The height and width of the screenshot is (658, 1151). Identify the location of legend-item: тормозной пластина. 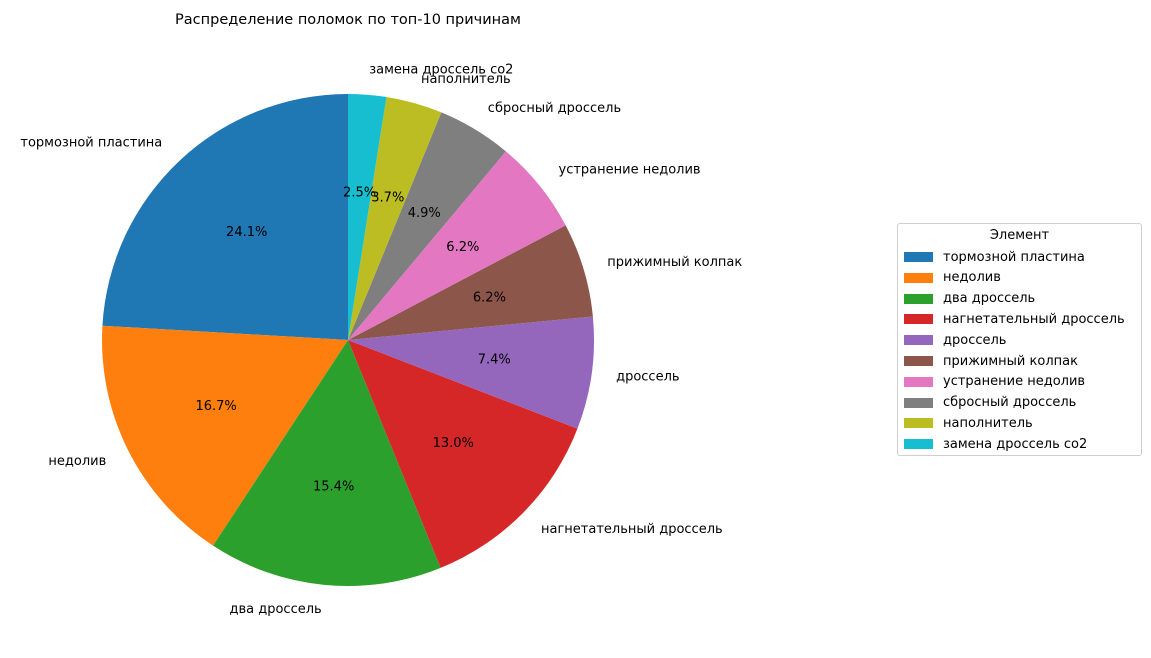
(994, 257).